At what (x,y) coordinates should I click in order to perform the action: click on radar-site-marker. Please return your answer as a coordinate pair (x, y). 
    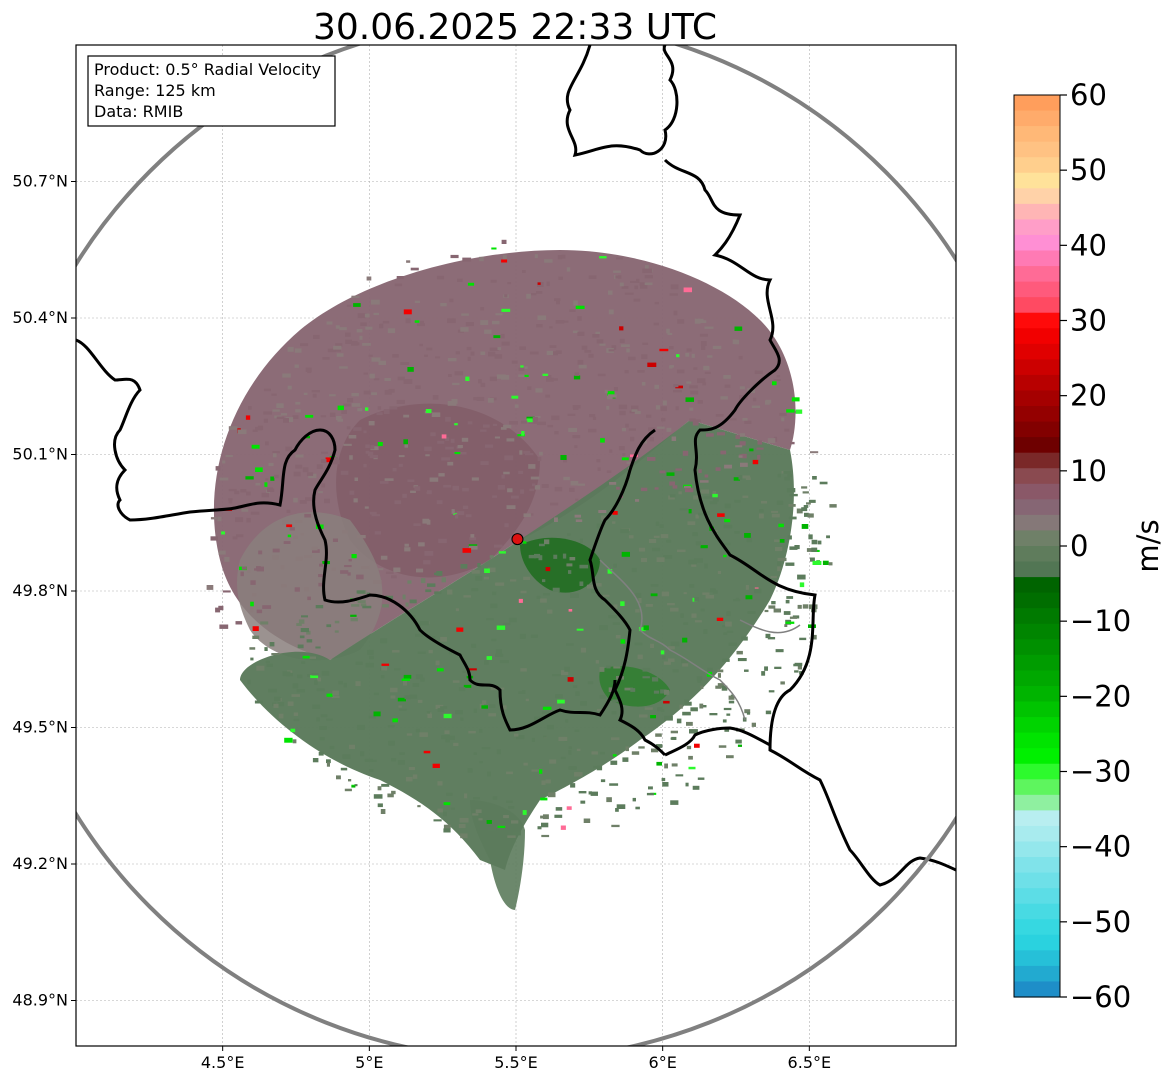
    Looking at the image, I should click on (517, 539).